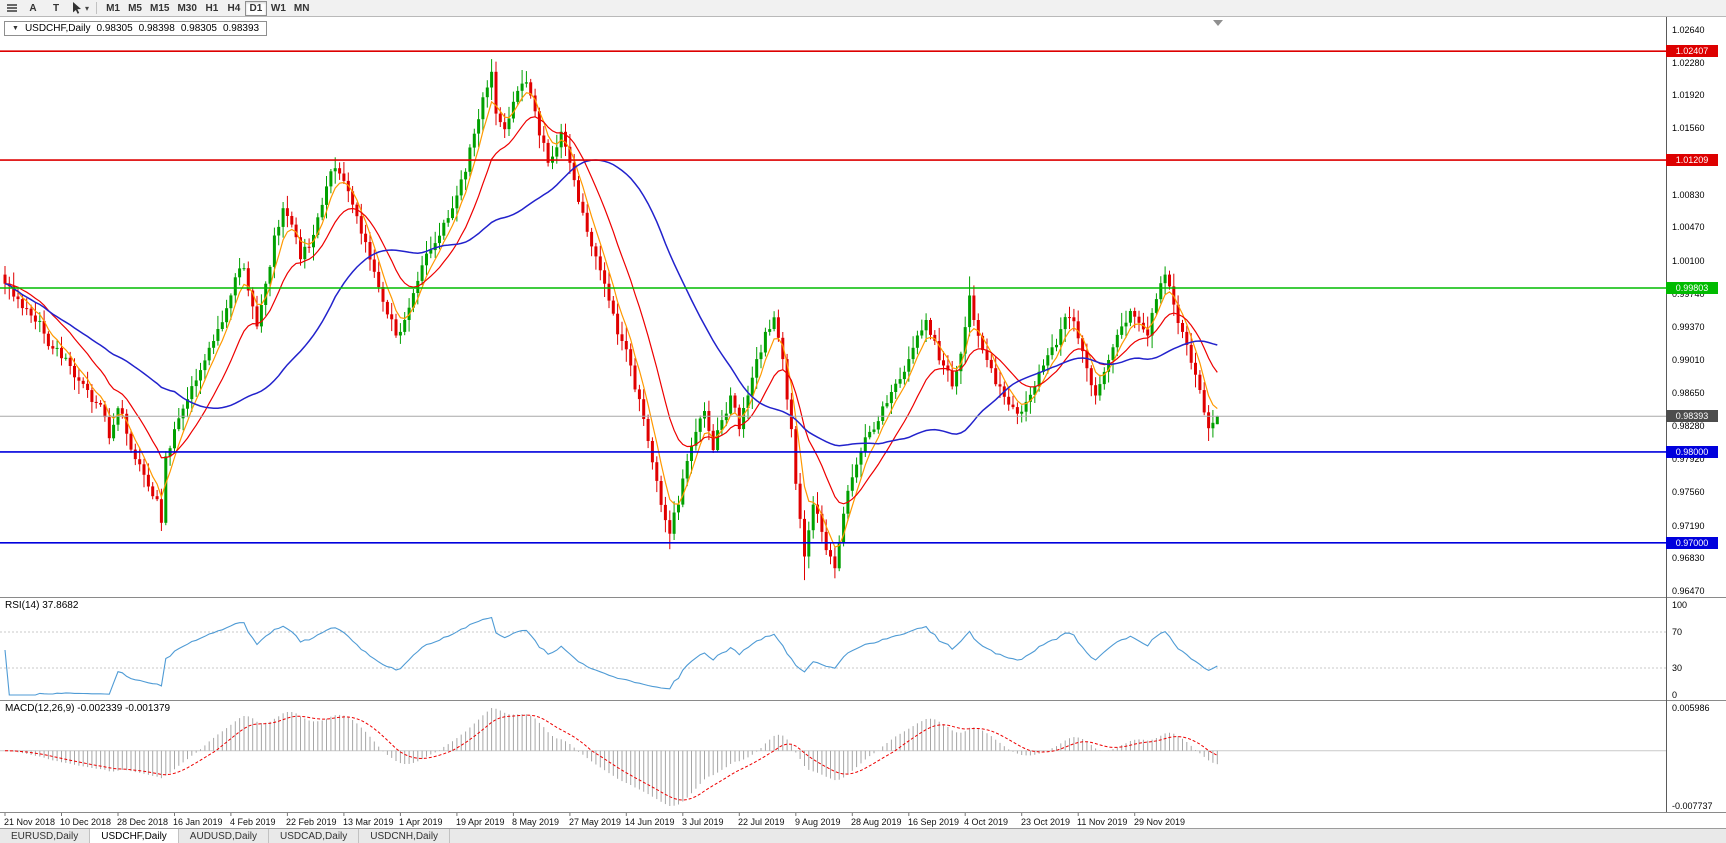  Describe the element at coordinates (241, 28) in the screenshot. I see `ohlc-close: 0.98393` at that location.